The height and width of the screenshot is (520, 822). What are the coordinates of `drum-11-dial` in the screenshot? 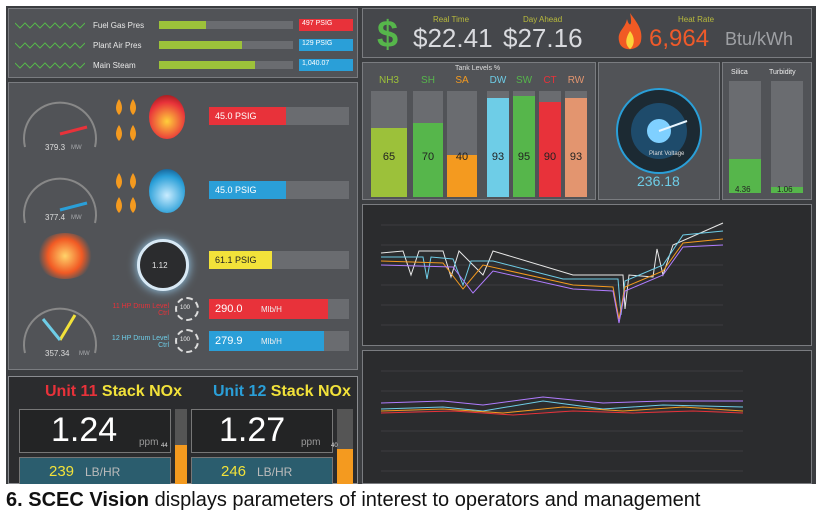 It's located at (187, 309).